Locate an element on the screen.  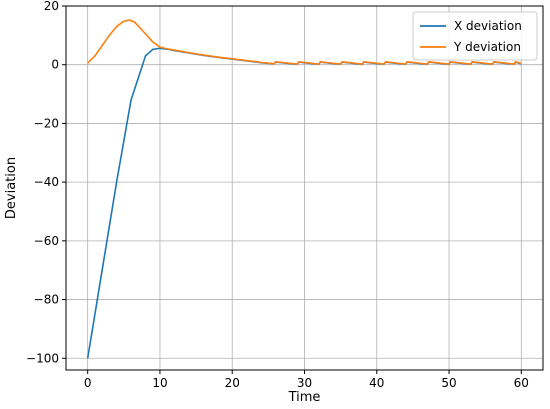
legend-box is located at coordinates (475, 36).